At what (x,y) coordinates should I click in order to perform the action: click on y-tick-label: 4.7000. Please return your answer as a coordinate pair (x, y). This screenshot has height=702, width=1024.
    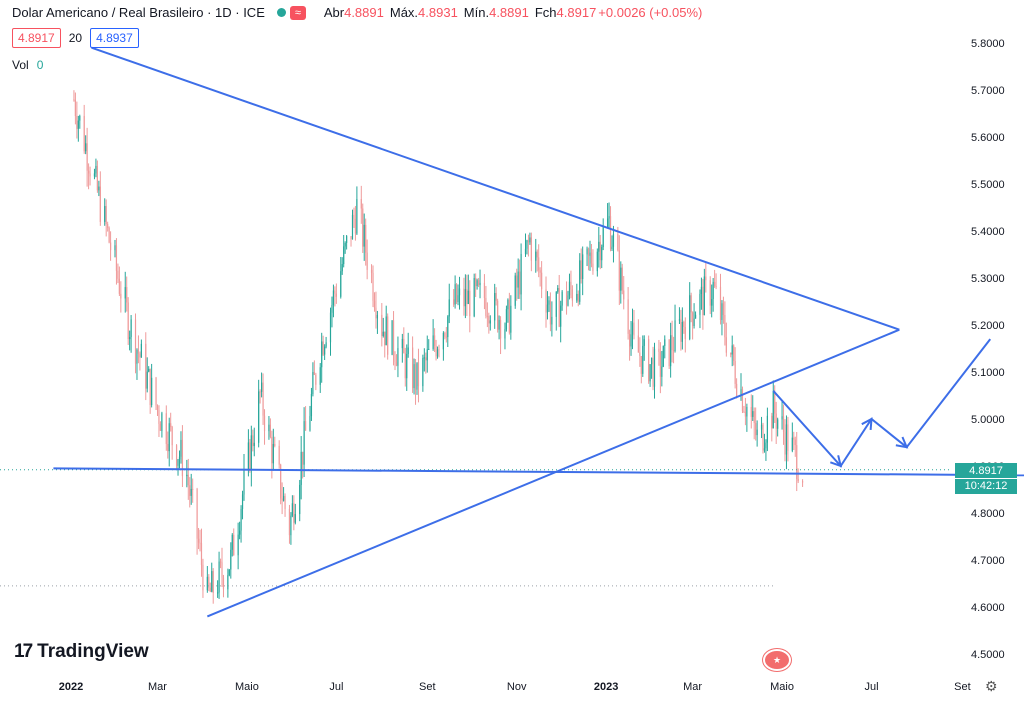
    Looking at the image, I should click on (988, 561).